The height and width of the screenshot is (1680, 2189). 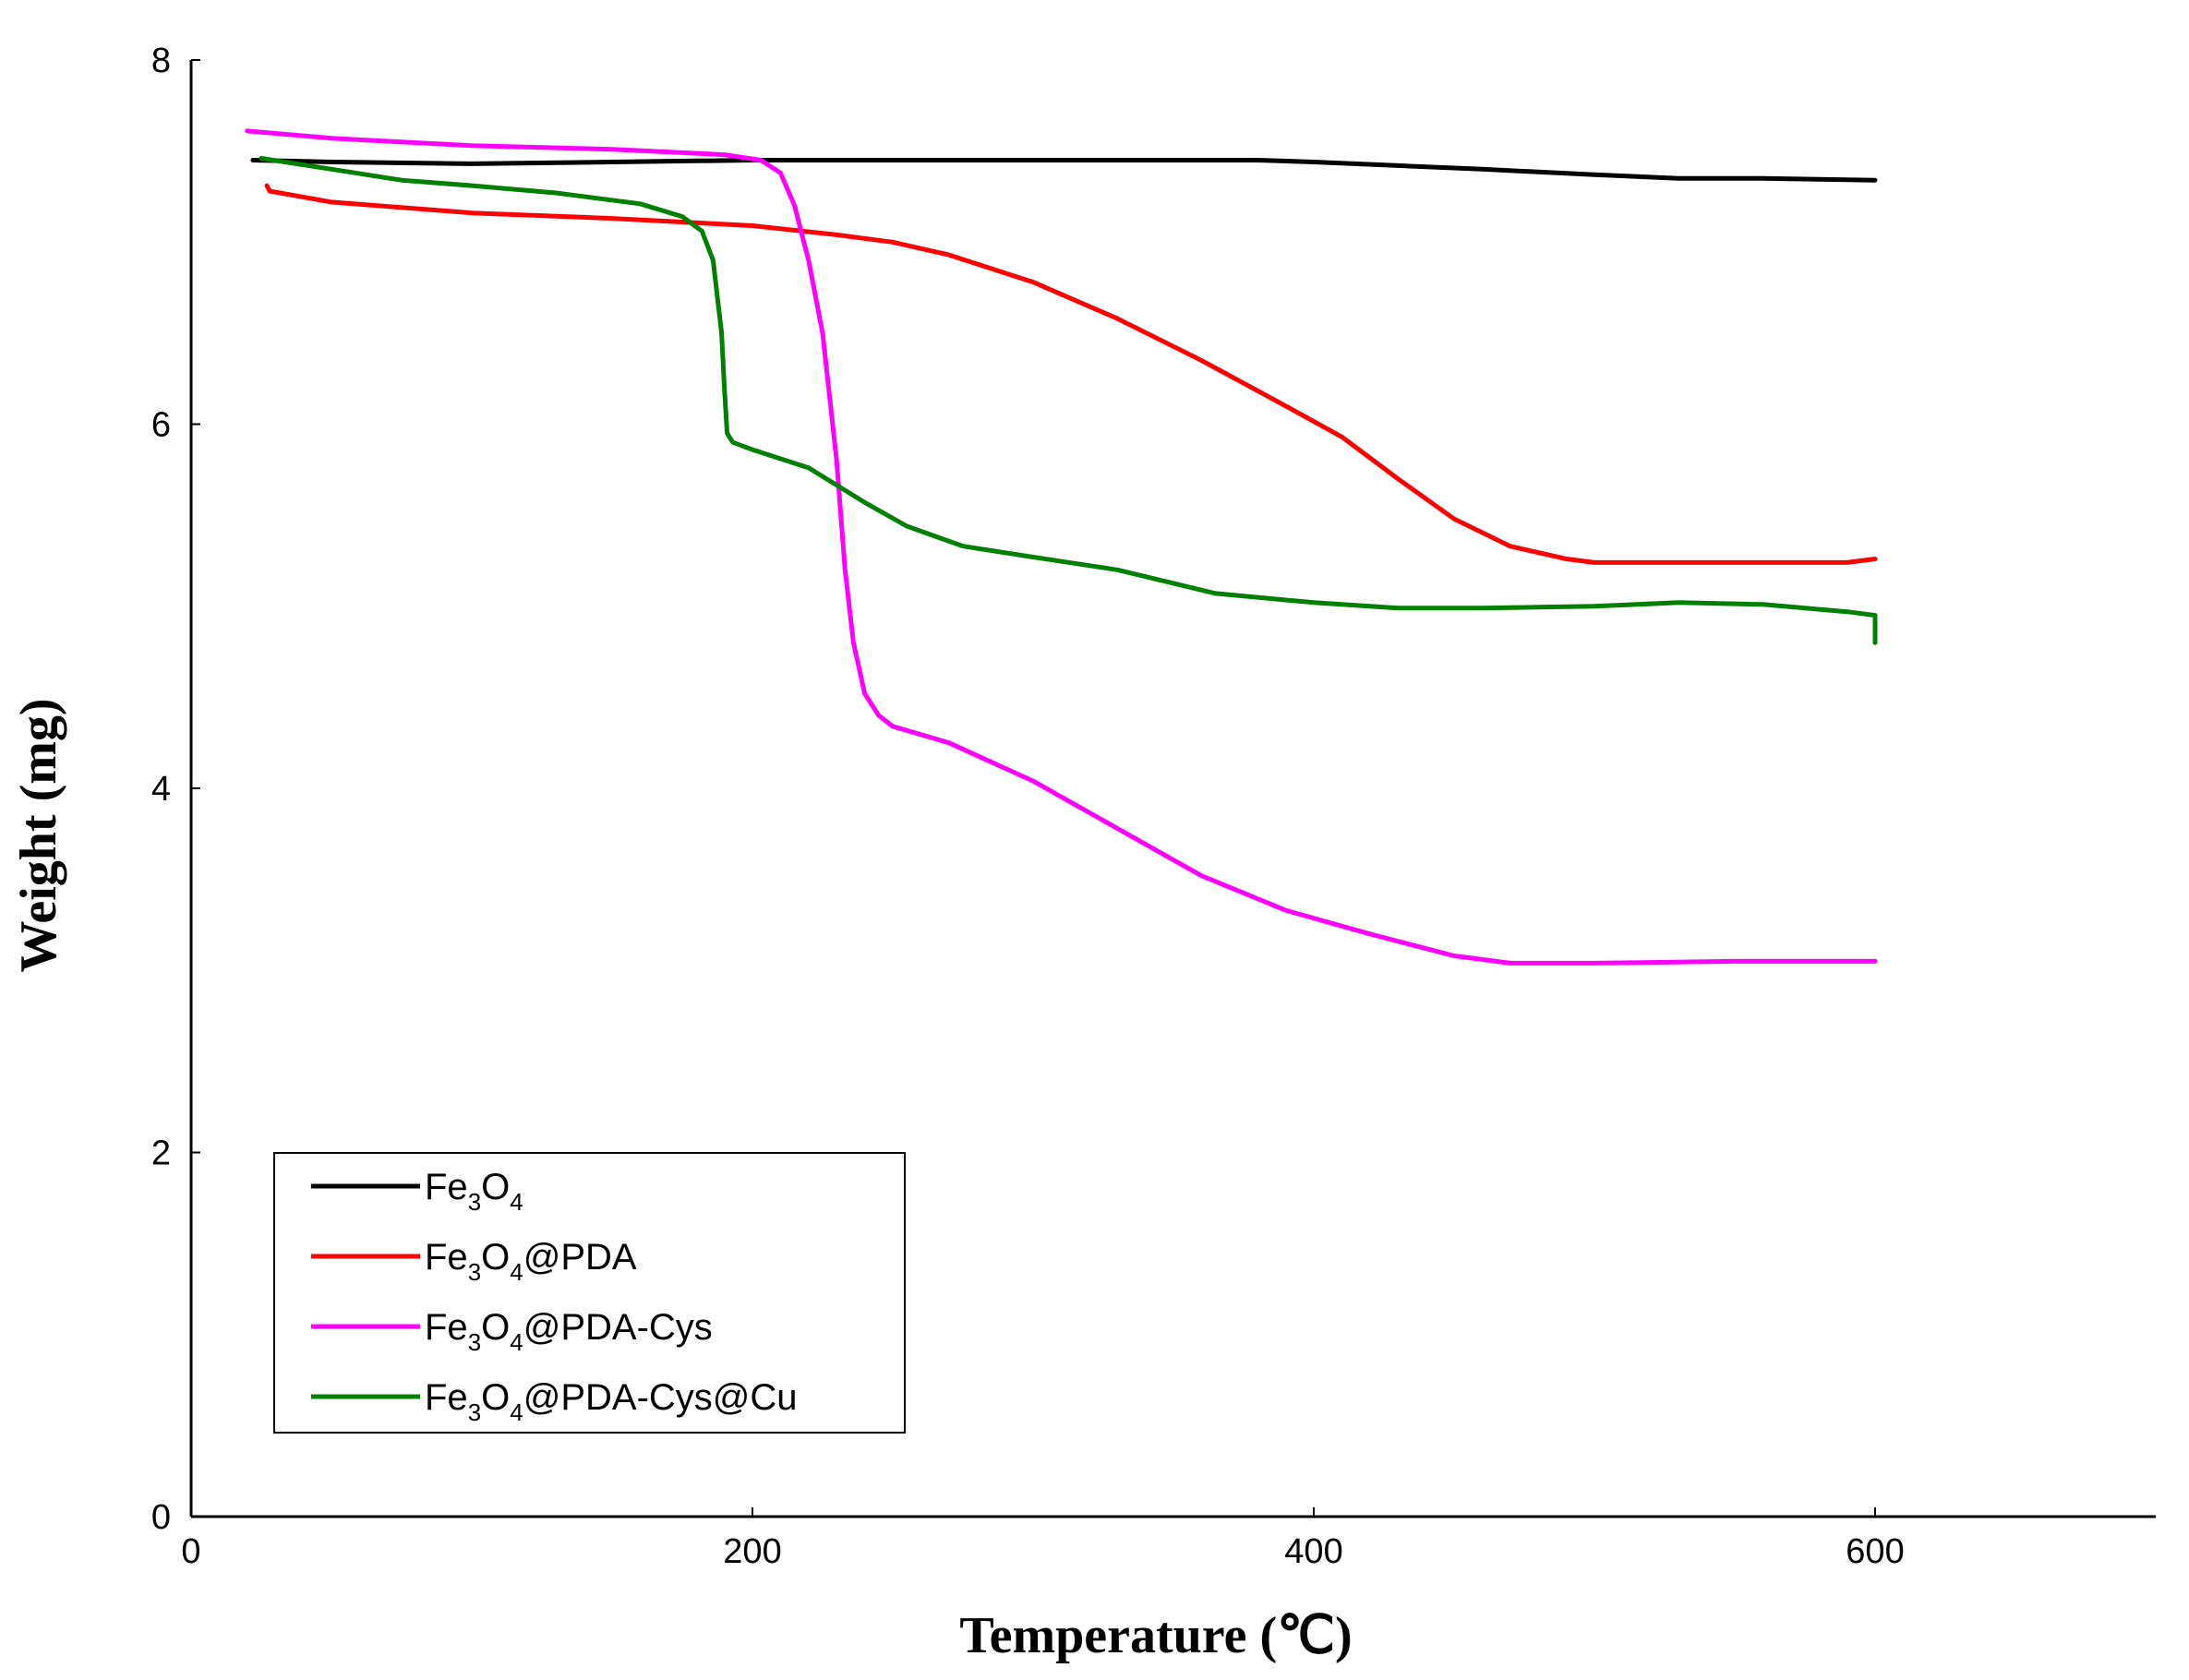 I want to click on y-tick-label: 2, so click(x=161, y=1153).